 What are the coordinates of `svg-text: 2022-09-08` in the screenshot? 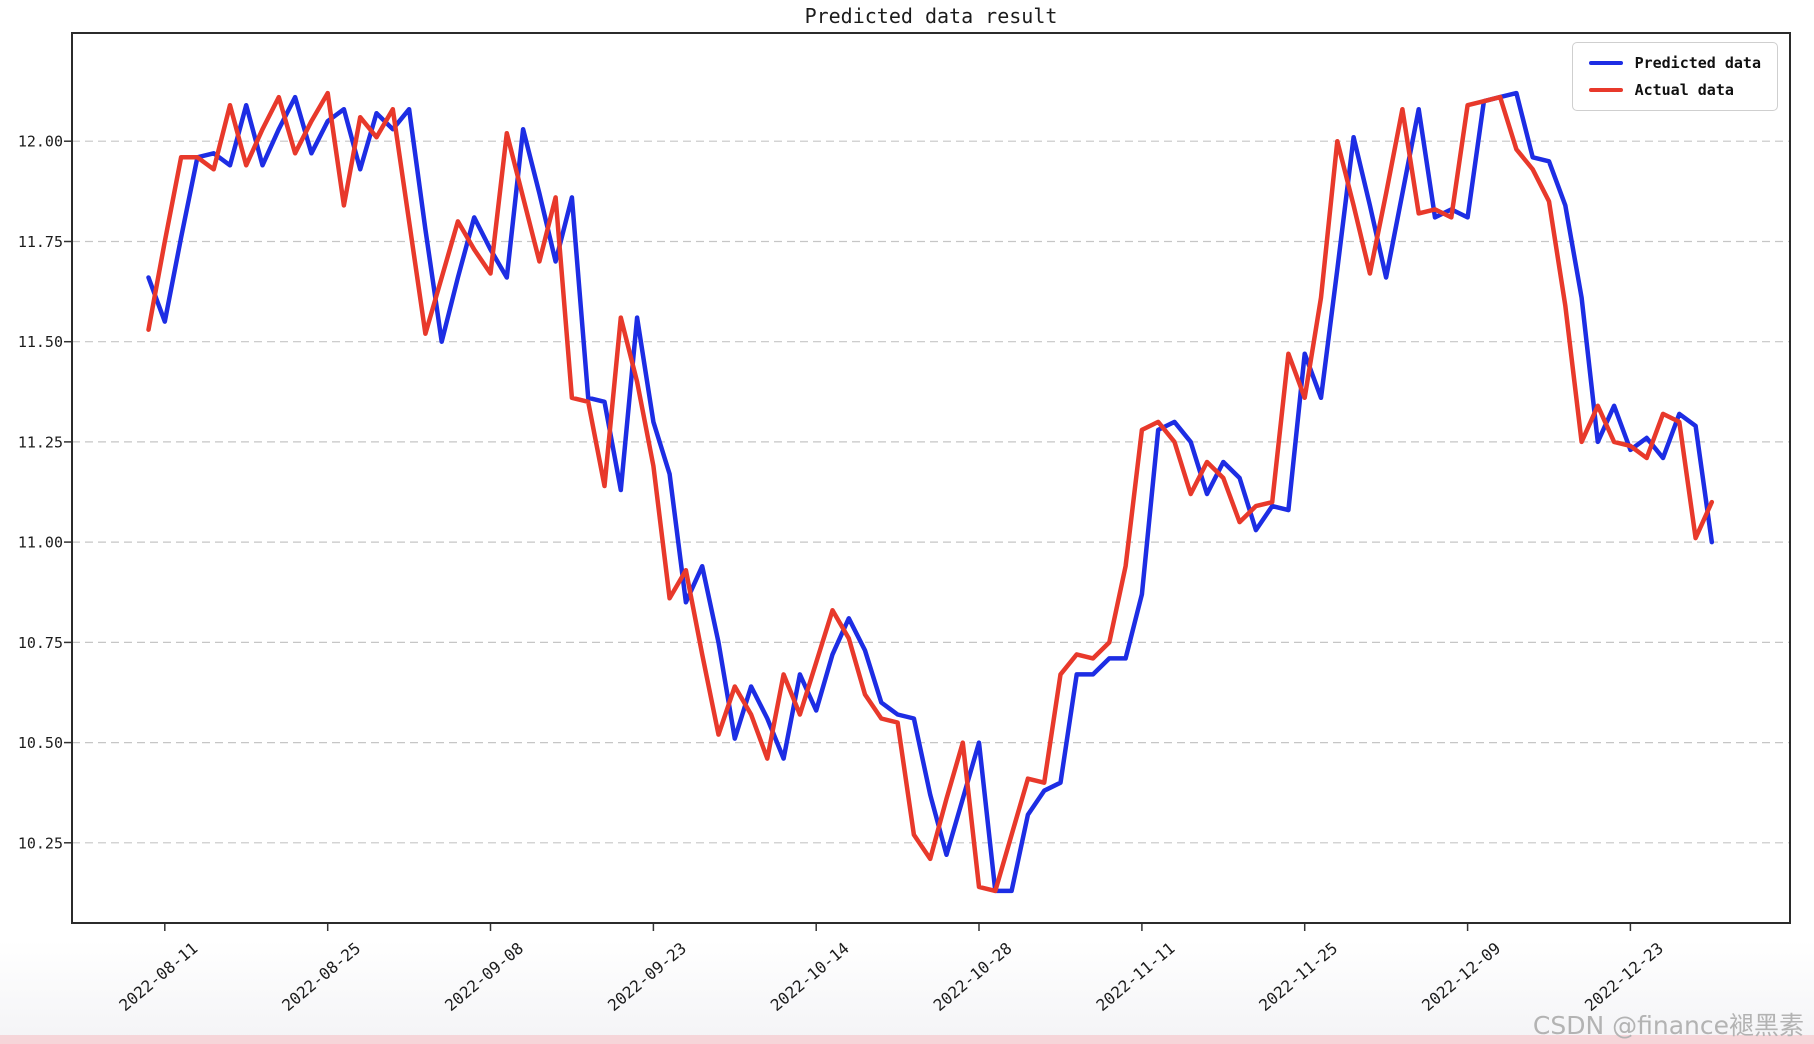 It's located at (484, 977).